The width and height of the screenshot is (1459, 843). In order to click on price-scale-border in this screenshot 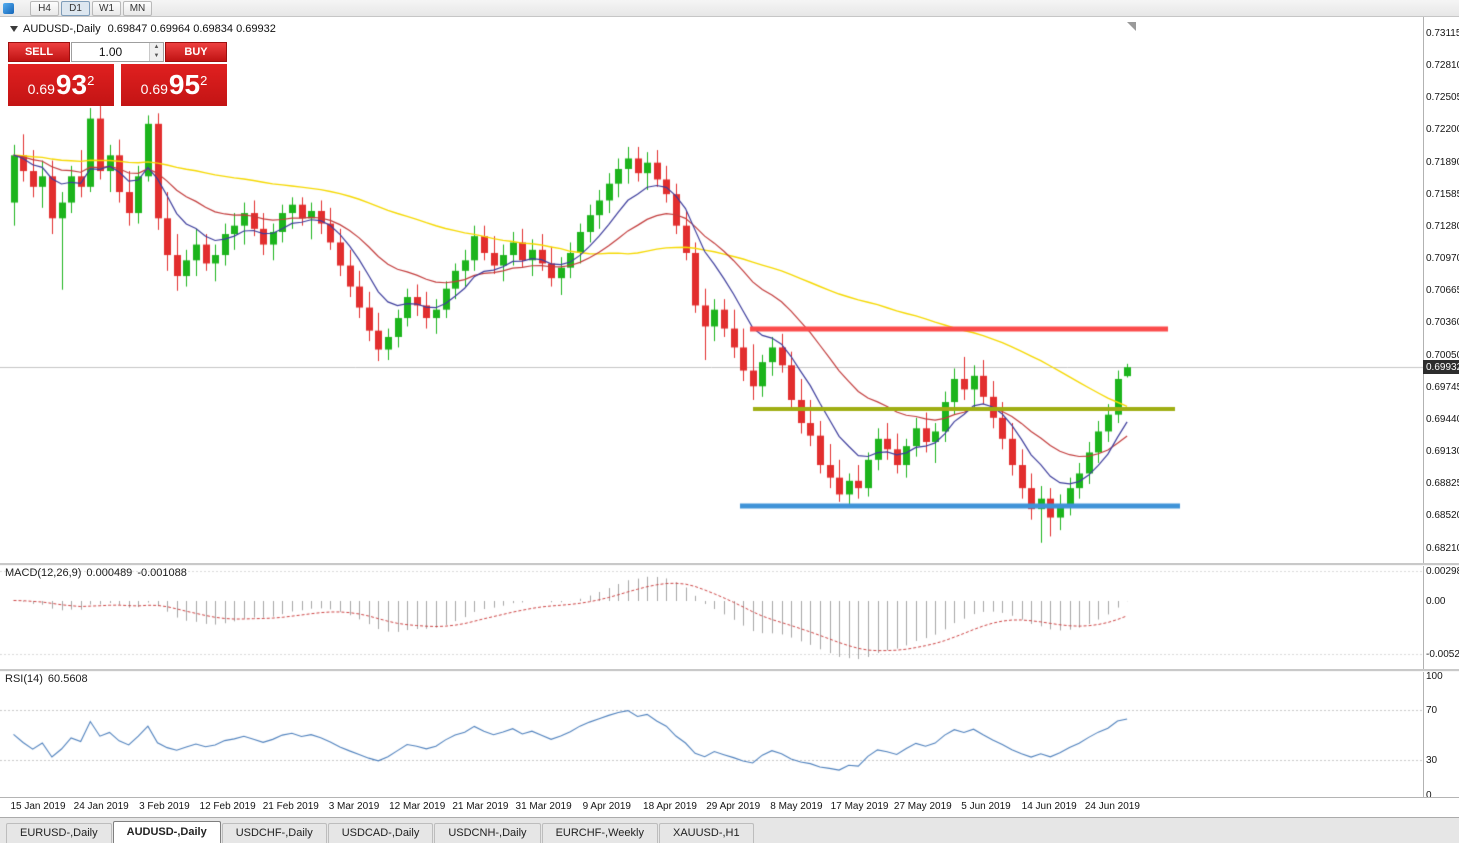, I will do `click(1423, 407)`.